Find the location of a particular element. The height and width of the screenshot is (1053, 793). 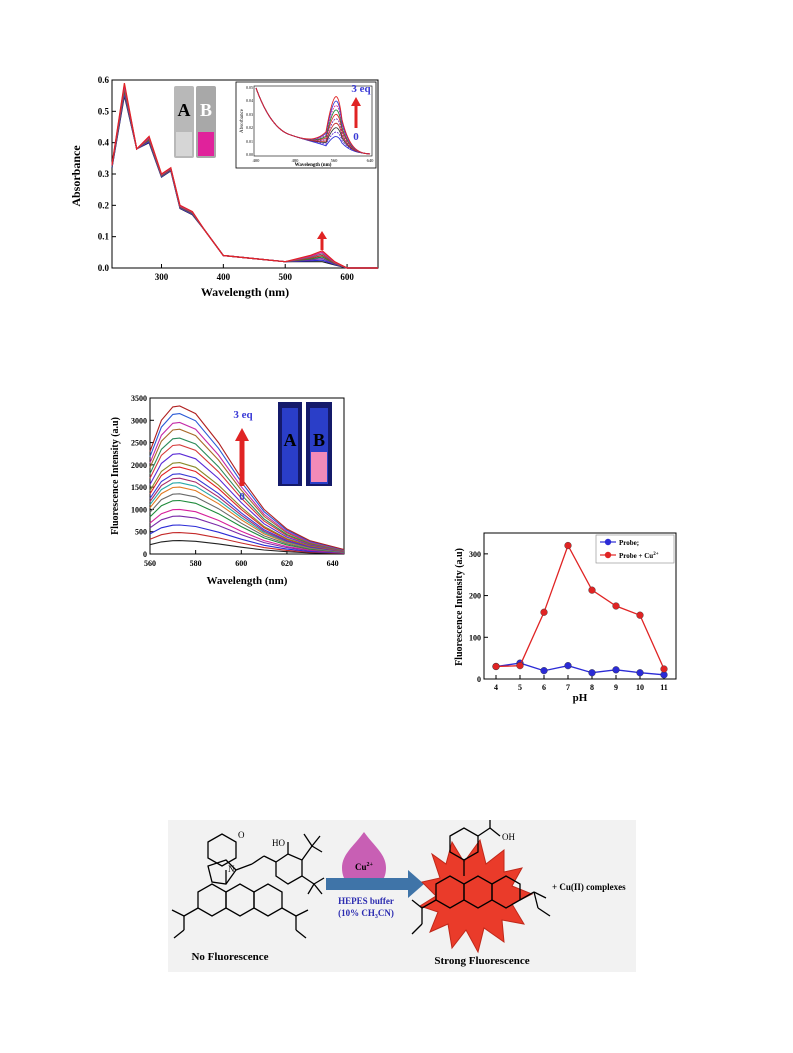

ph-xtick-label: 9 is located at coordinates (616, 687).